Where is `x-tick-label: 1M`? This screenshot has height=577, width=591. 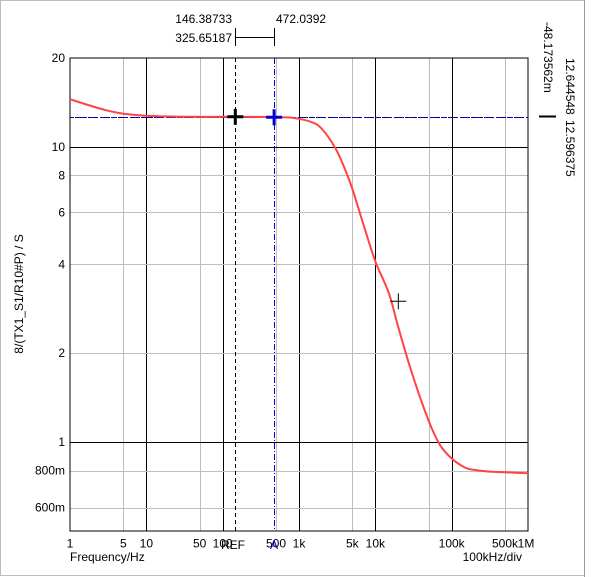 x-tick-label: 1M is located at coordinates (526, 543).